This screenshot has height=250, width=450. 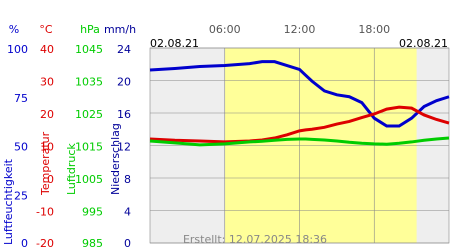 I want to click on y-tick-label: -20, so click(x=45, y=243).